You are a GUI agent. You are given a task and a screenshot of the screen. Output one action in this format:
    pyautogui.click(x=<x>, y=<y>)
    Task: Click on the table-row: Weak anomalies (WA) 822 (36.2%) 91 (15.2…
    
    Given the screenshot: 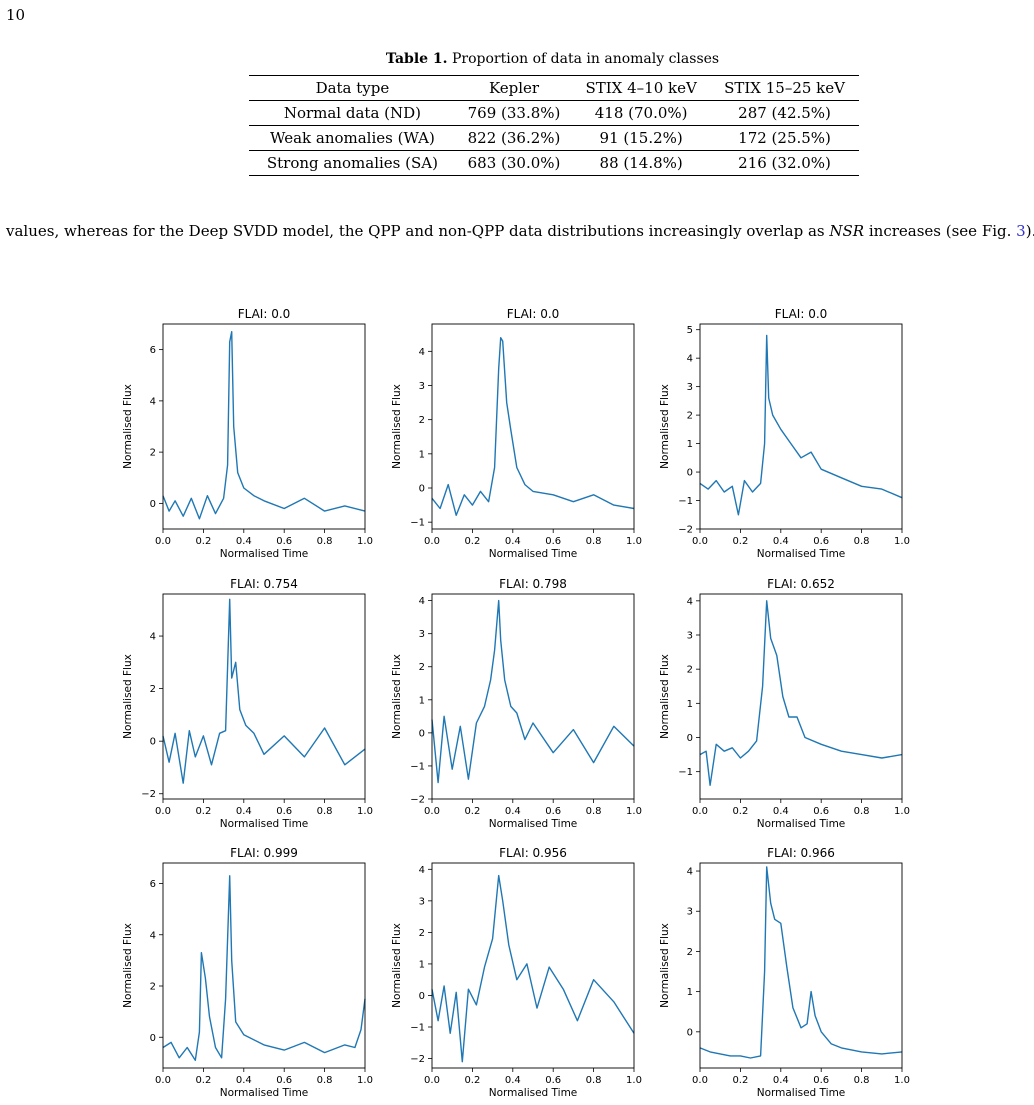 What is the action you would take?
    pyautogui.click(x=554, y=138)
    